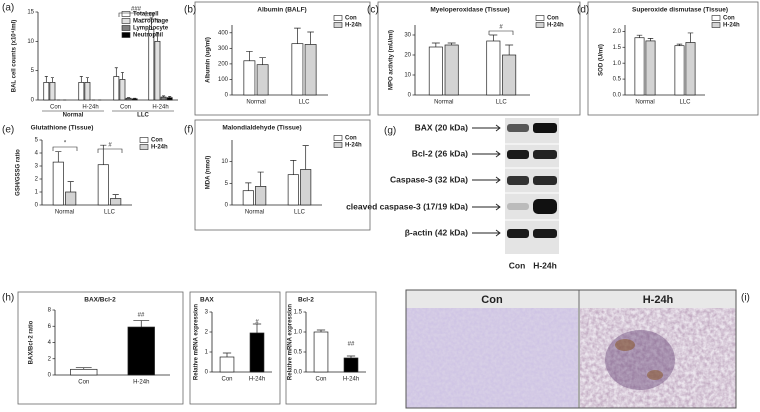 The width and height of the screenshot is (760, 412). I want to click on annotation: *, so click(65, 144).